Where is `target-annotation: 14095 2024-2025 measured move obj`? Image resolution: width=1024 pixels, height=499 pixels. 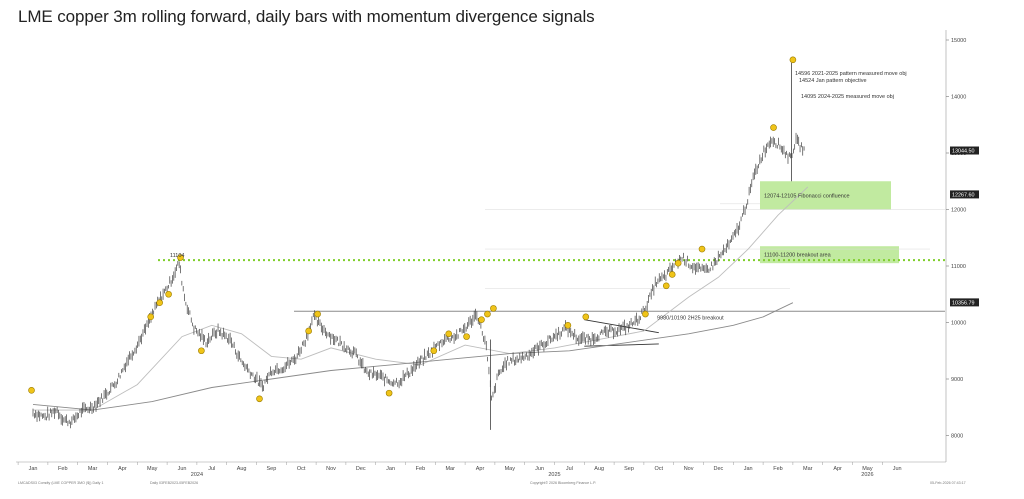 target-annotation: 14095 2024-2025 measured move obj is located at coordinates (847, 97).